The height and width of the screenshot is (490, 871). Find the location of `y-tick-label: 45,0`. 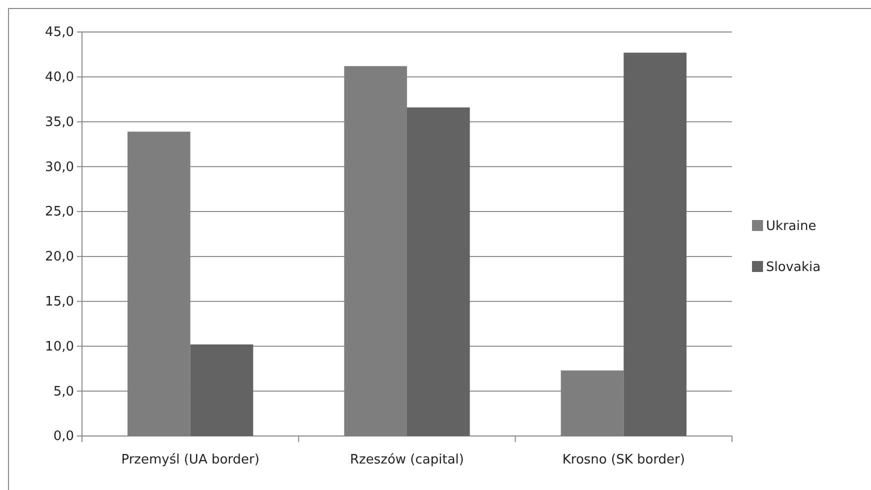

y-tick-label: 45,0 is located at coordinates (59, 32).